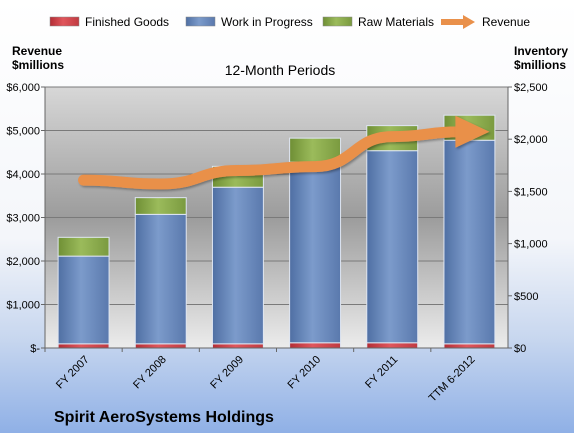 The width and height of the screenshot is (574, 438). I want to click on left-axis-title-line1: Revenue, so click(37, 51).